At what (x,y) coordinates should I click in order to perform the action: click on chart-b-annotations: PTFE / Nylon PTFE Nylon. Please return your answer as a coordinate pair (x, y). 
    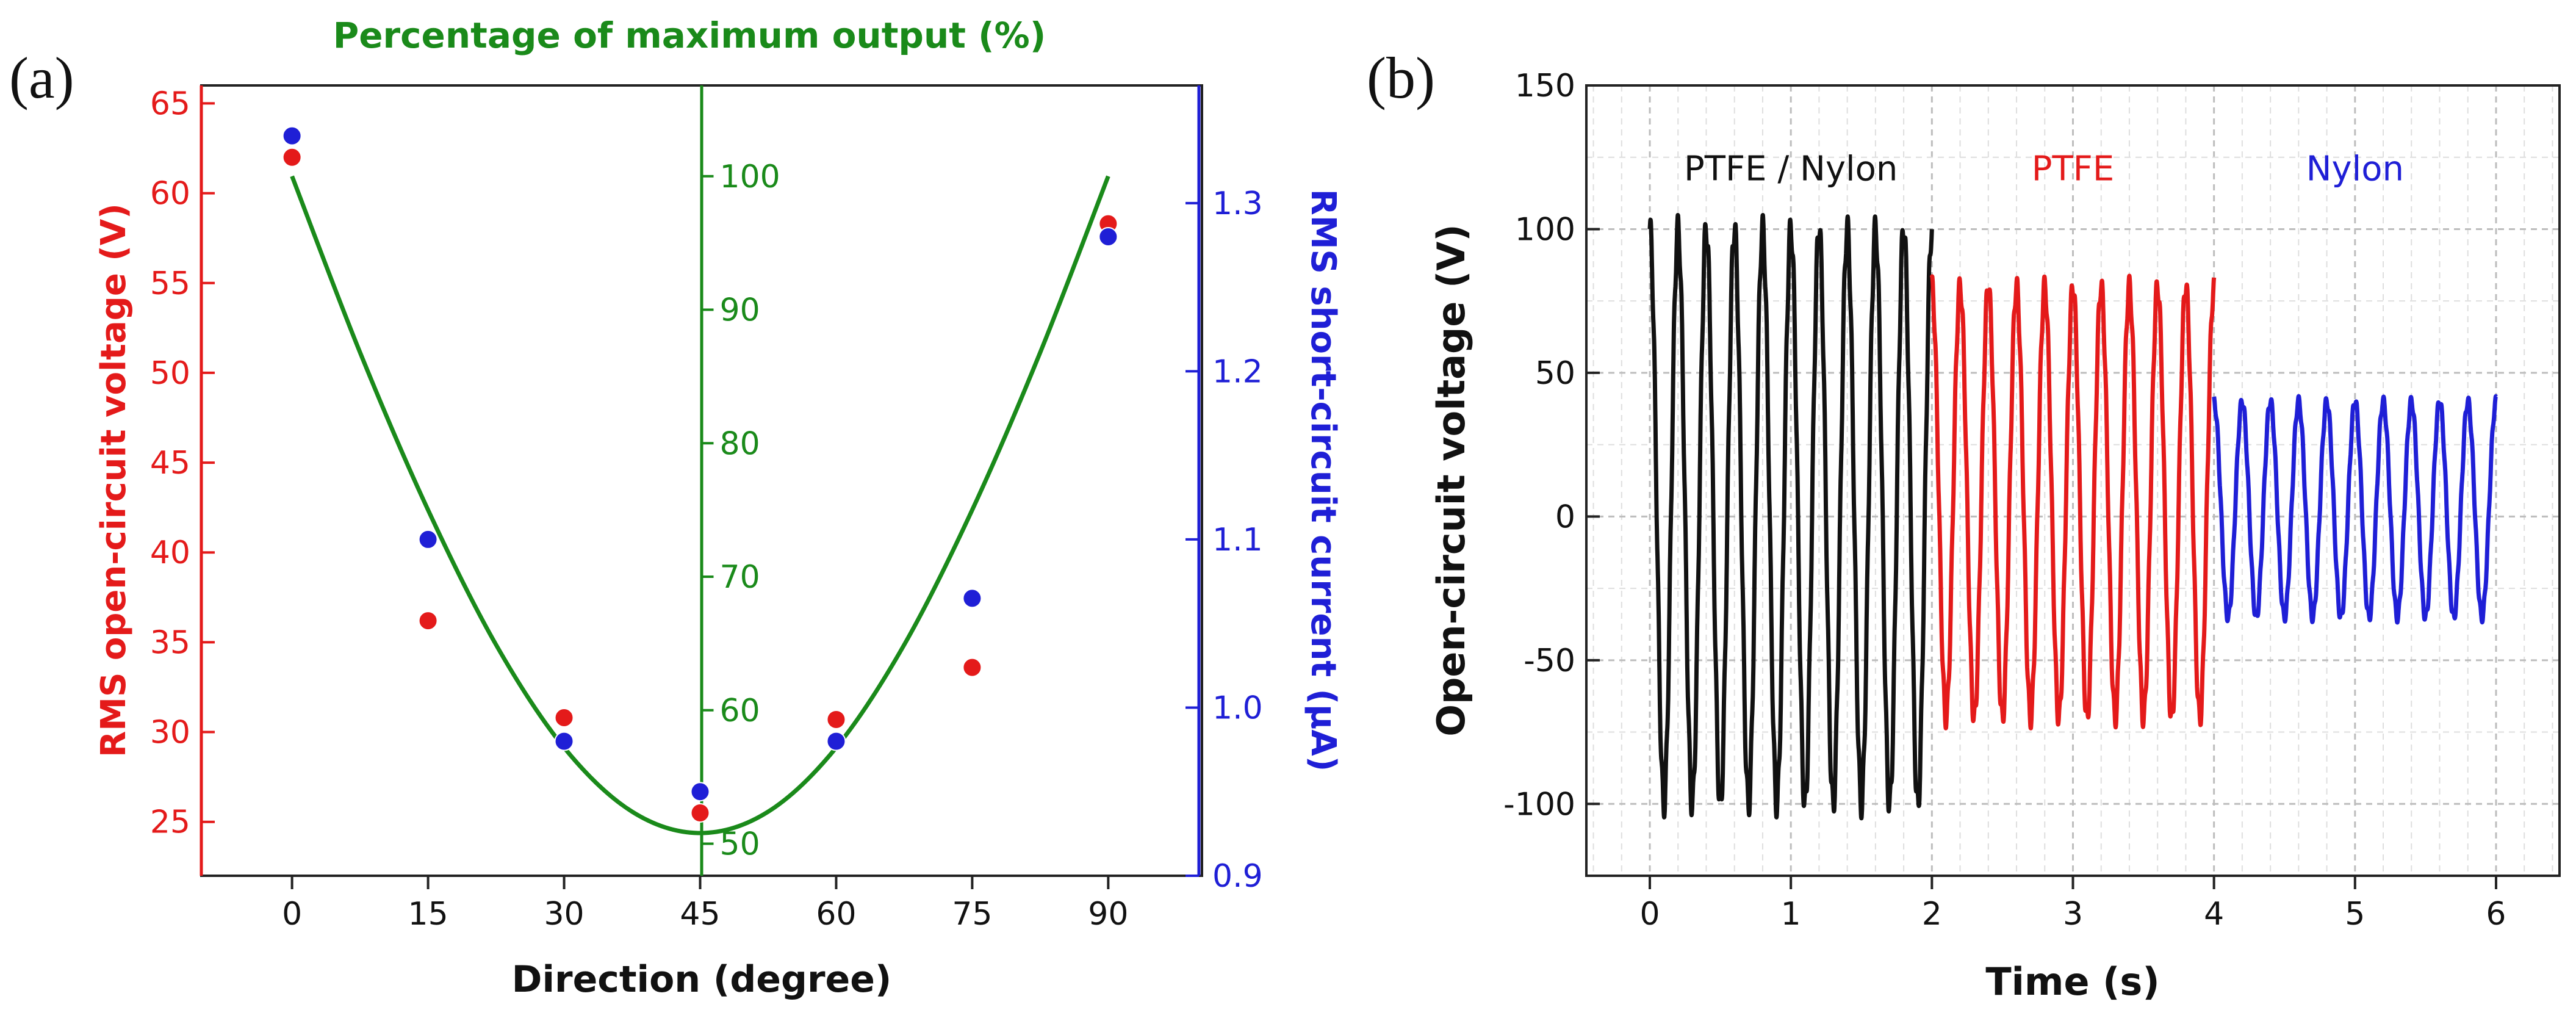
    Looking at the image, I should click on (2044, 169).